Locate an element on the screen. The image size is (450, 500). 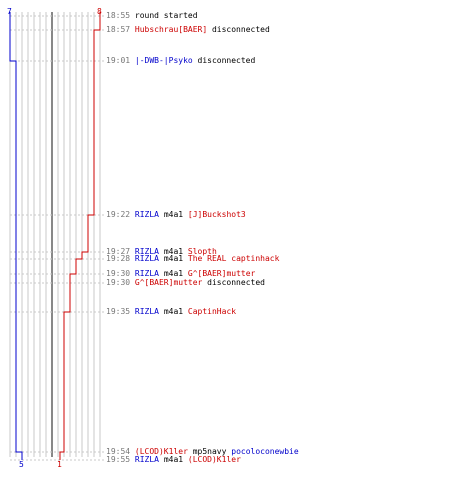
event-time: 18:55 is located at coordinates (120, 15).